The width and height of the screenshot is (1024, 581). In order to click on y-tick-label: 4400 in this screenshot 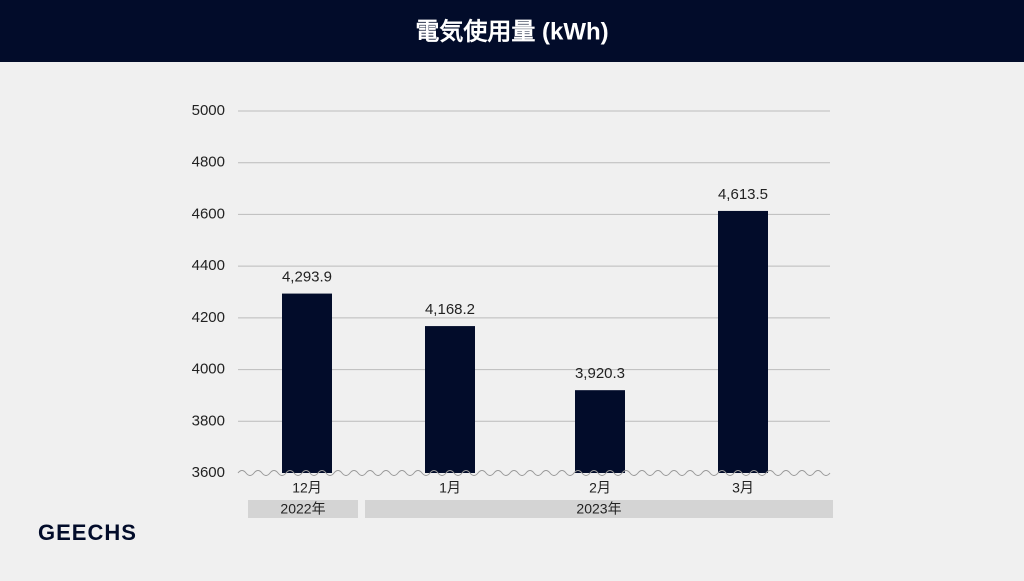, I will do `click(208, 265)`.